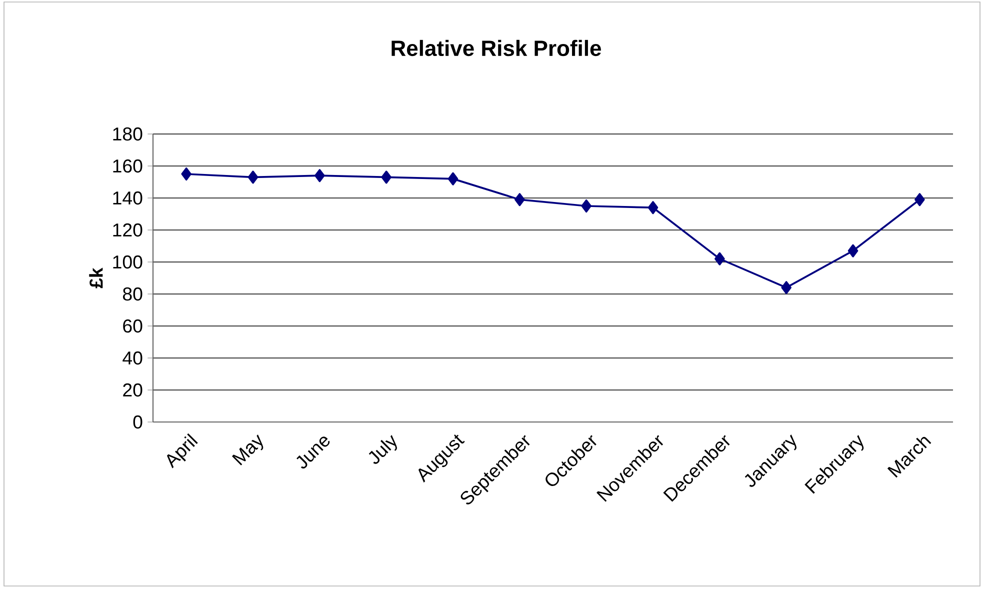  What do you see at coordinates (137, 422) in the screenshot?
I see `y-tick-label: 0` at bounding box center [137, 422].